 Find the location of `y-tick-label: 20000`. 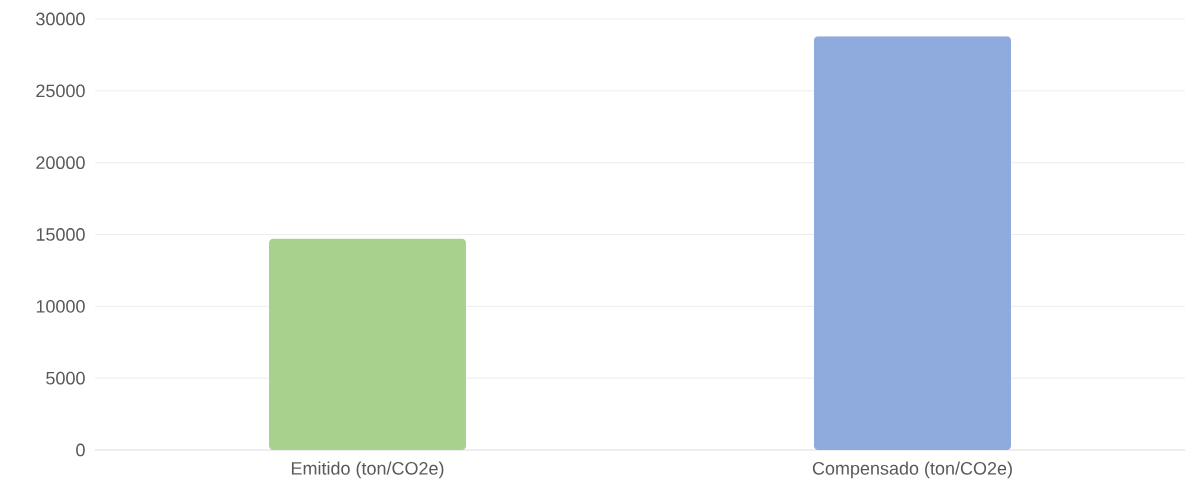

y-tick-label: 20000 is located at coordinates (60, 163).